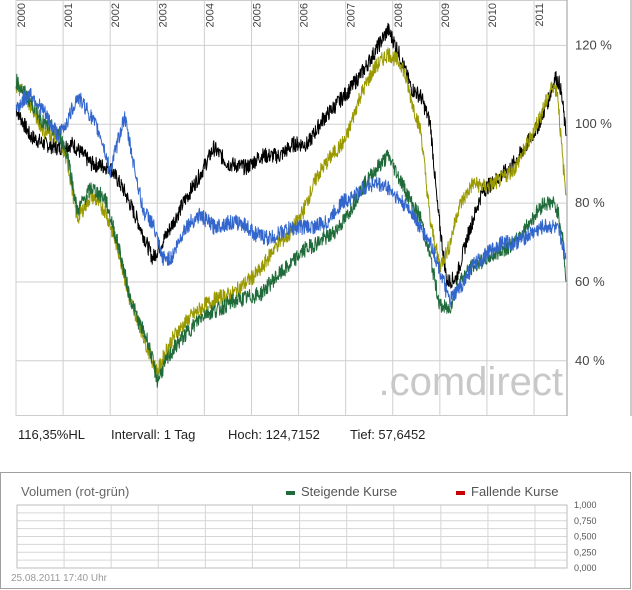  I want to click on legend-rising: Steigende Kurse, so click(341, 491).